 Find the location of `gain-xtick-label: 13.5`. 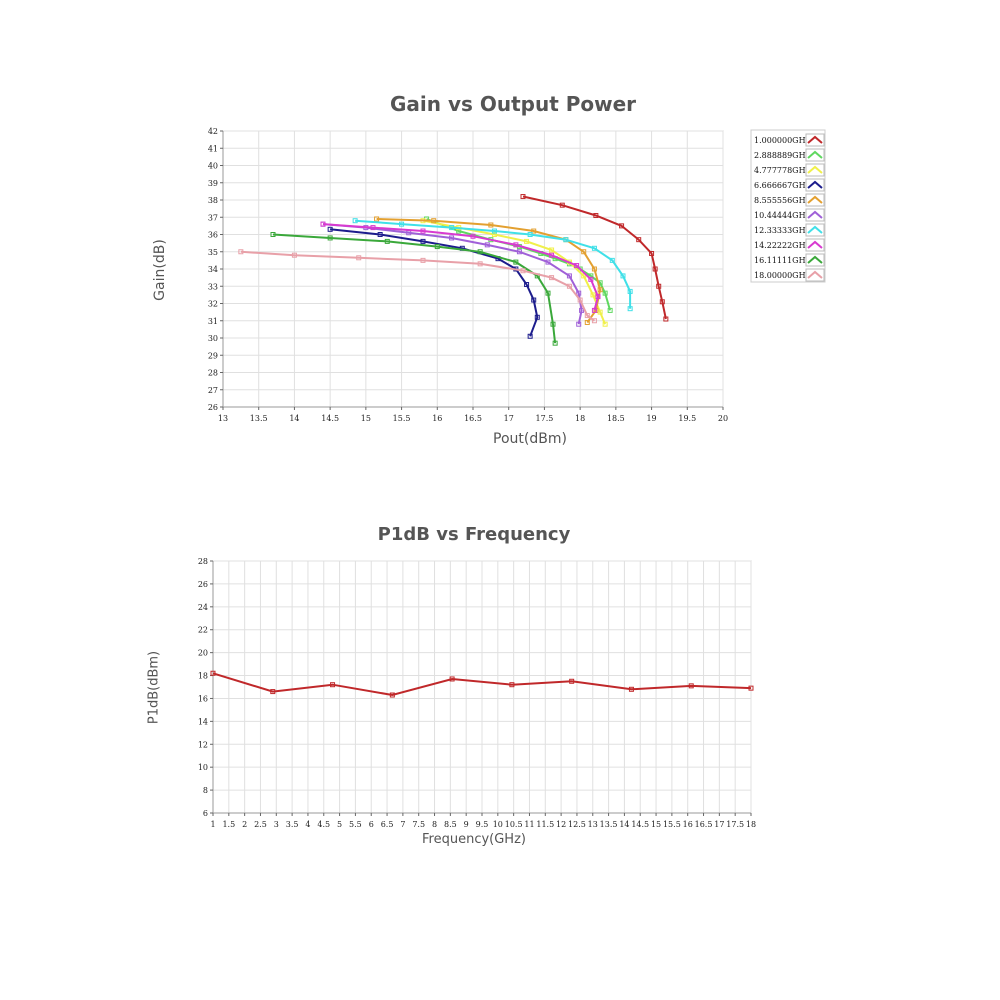

gain-xtick-label: 13.5 is located at coordinates (259, 418).